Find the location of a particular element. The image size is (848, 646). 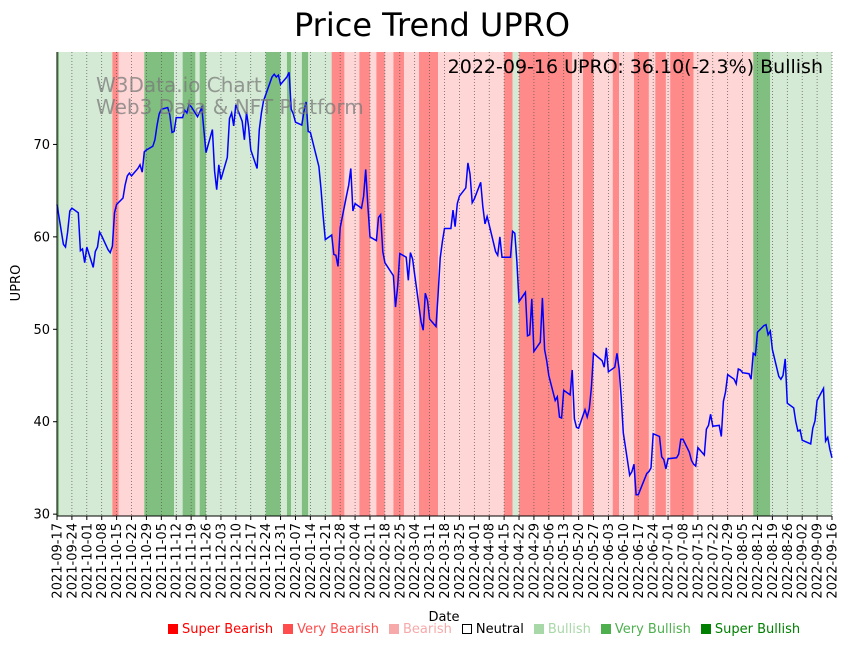

legend-label: Bullish is located at coordinates (569, 629).